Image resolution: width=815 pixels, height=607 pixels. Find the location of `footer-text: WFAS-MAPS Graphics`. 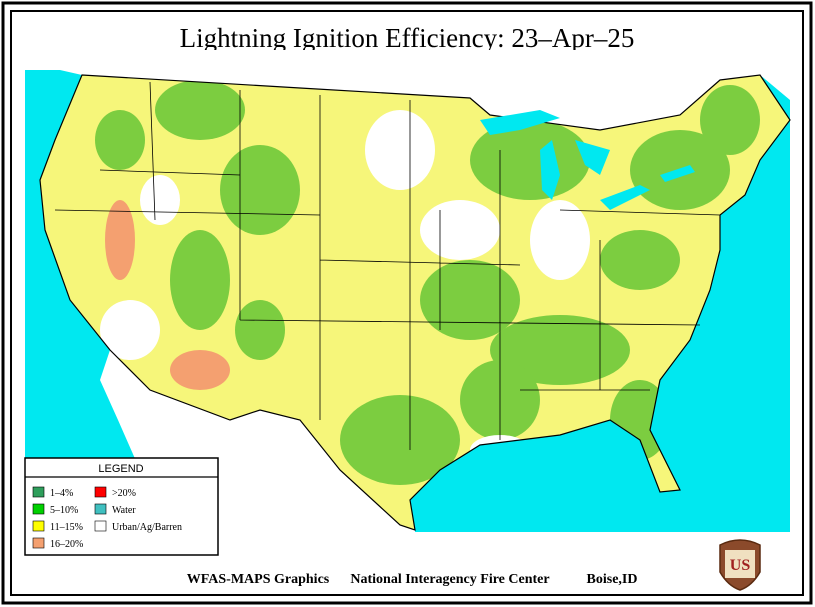

footer-text: WFAS-MAPS Graphics is located at coordinates (258, 579).